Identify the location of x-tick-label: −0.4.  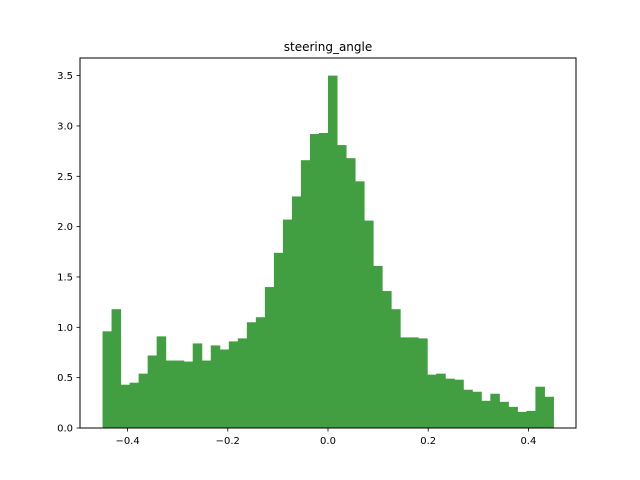
(127, 441).